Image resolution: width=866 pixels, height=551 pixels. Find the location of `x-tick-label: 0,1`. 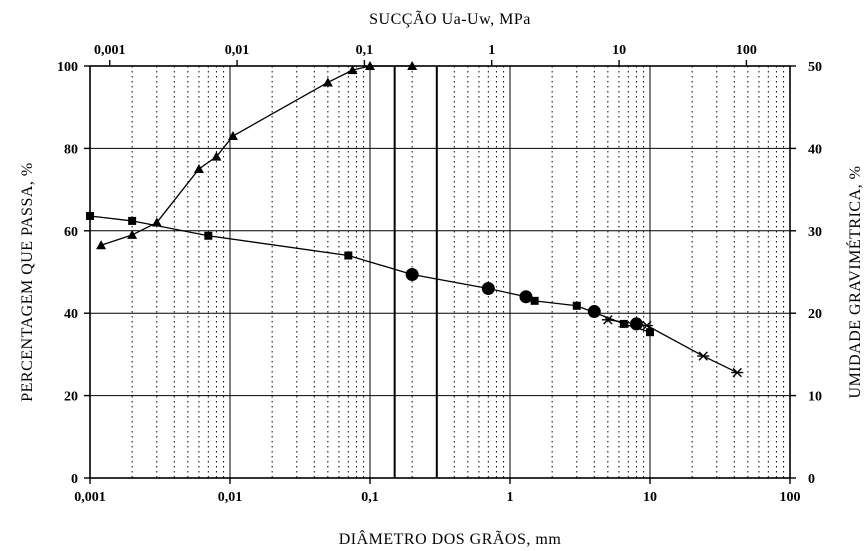

x-tick-label: 0,1 is located at coordinates (370, 497).